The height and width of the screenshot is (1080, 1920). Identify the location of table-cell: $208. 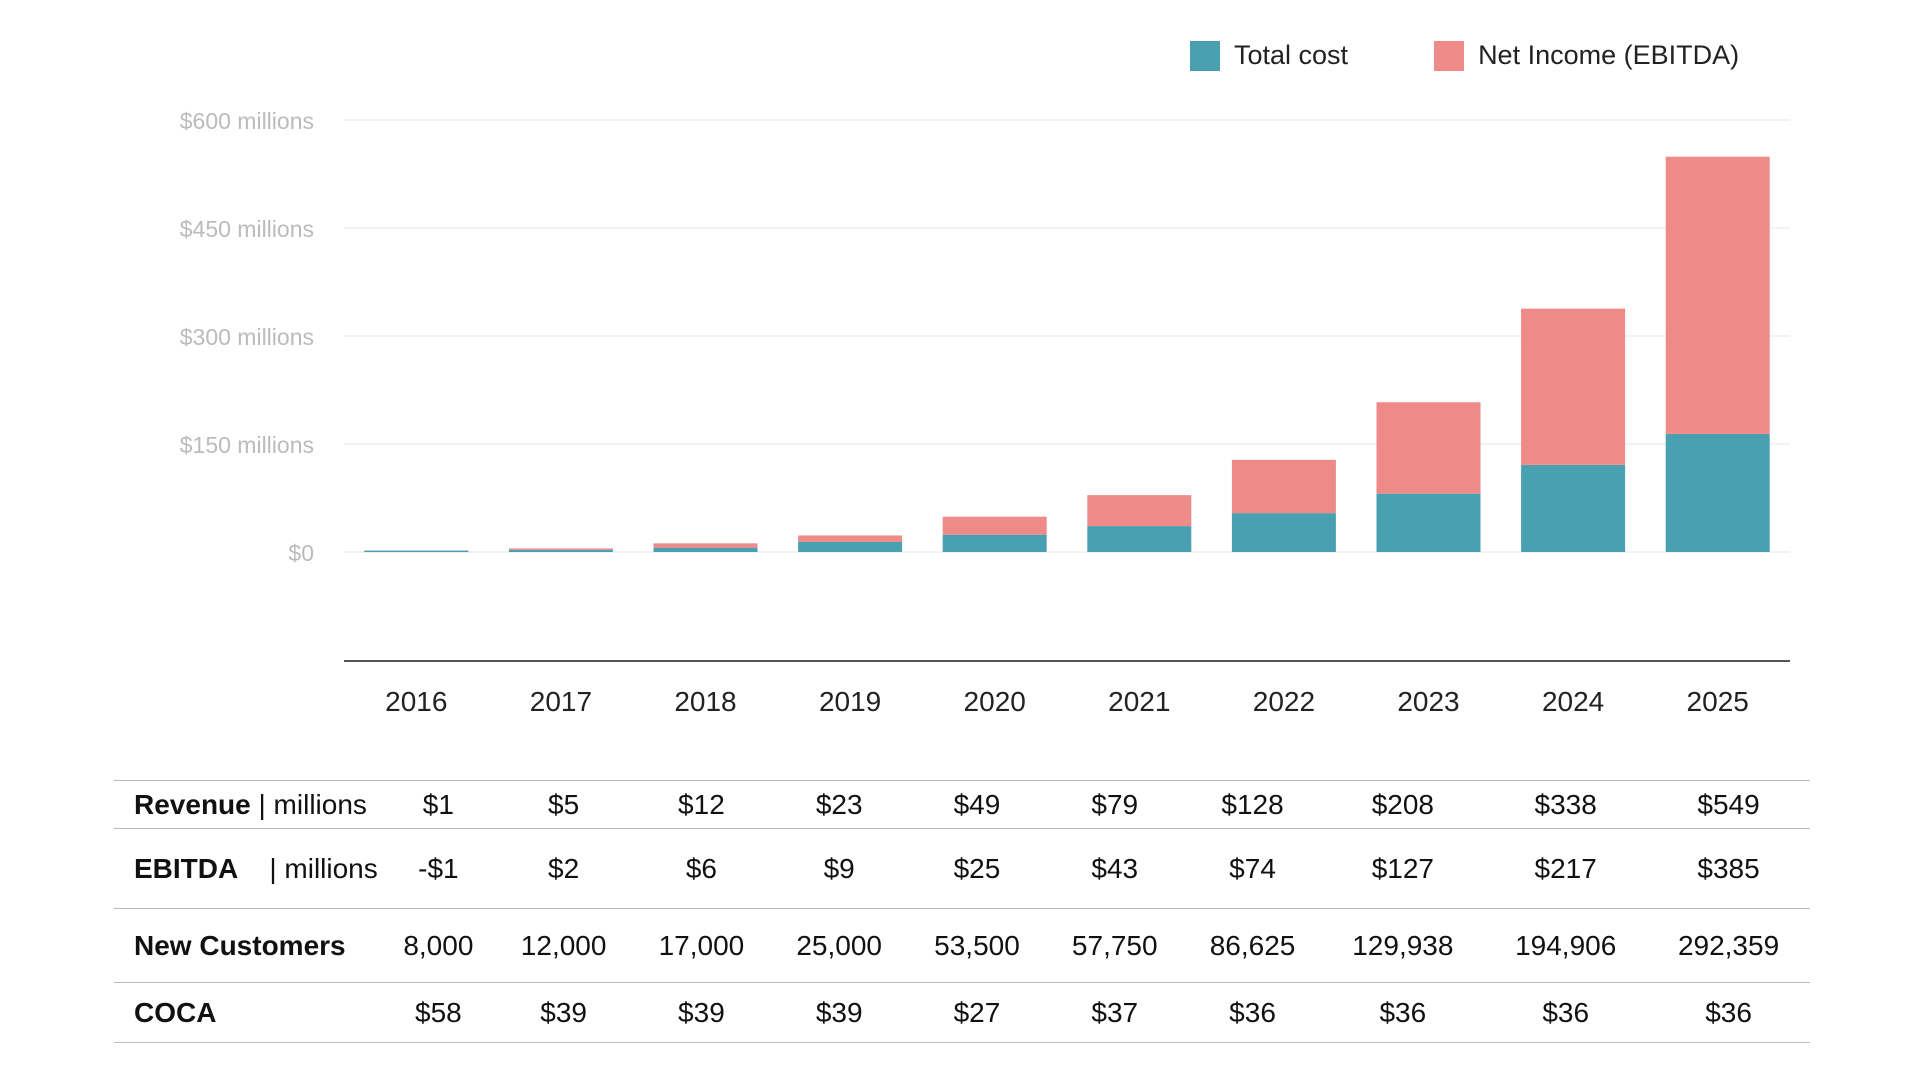
(1402, 804).